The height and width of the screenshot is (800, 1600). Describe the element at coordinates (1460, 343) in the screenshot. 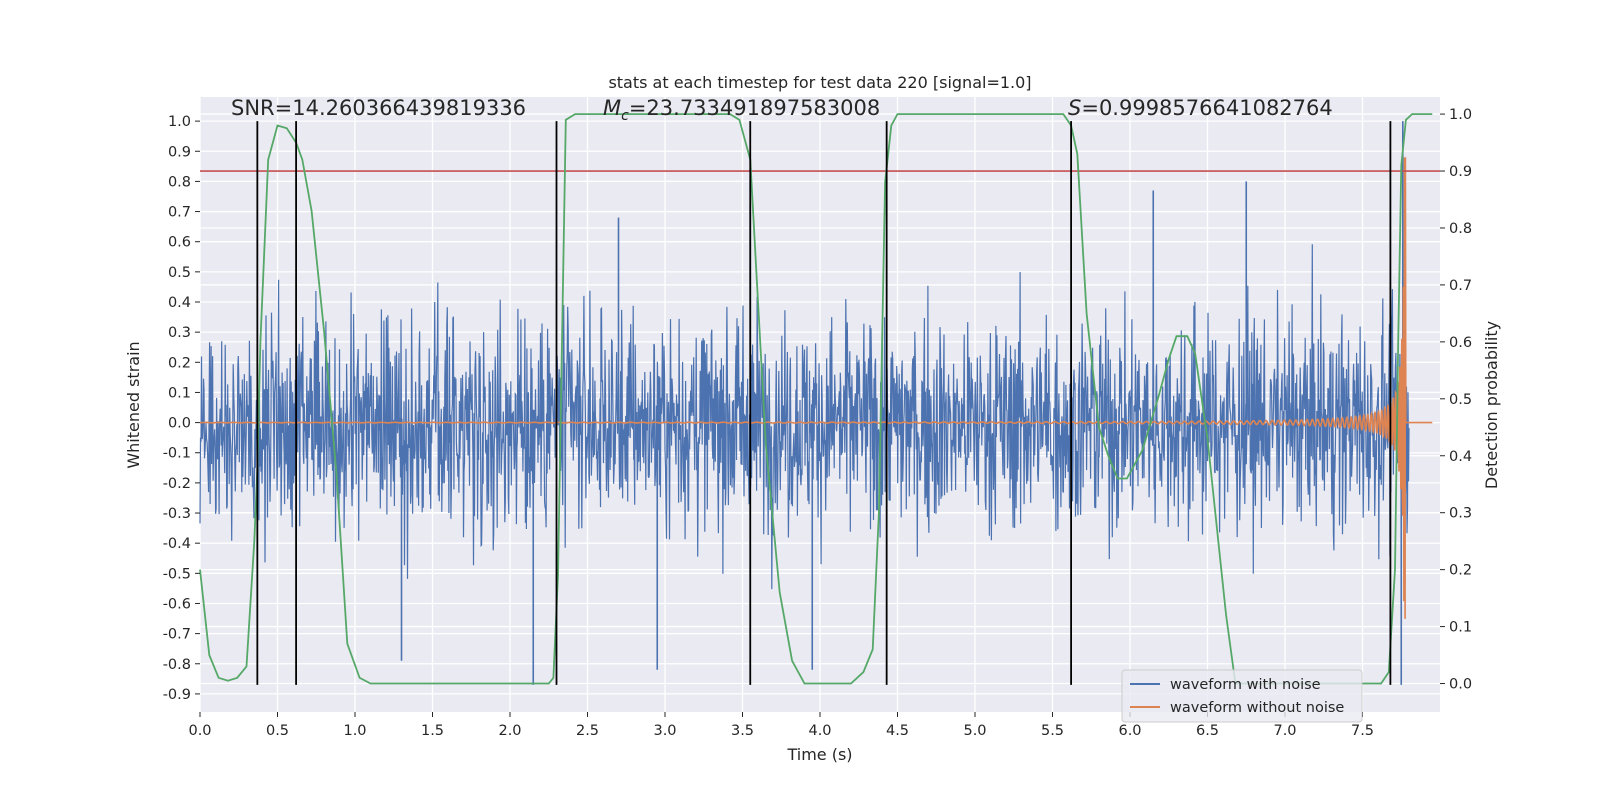

I see `y2-tick-label-4: 0.6` at that location.